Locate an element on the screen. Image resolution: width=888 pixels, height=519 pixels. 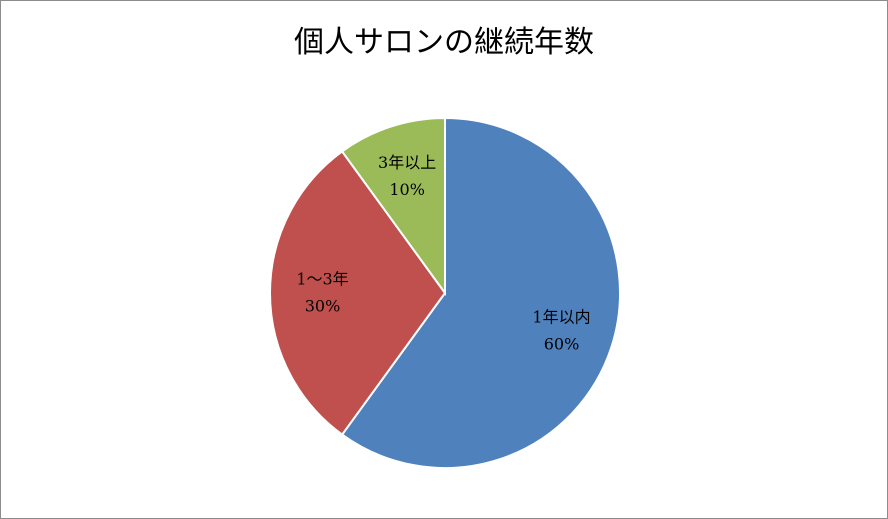
slice-category-label: 3年以上 is located at coordinates (407, 162).